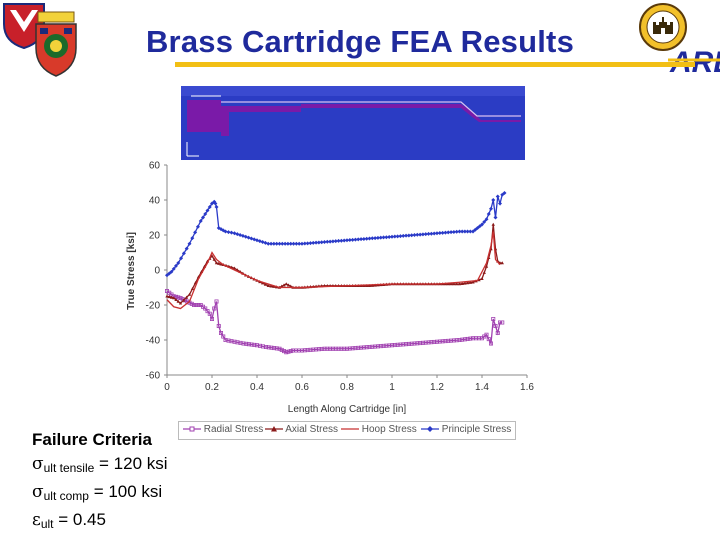 This screenshot has height=540, width=720. What do you see at coordinates (153, 376) in the screenshot?
I see `y-tick-label: -60` at bounding box center [153, 376].